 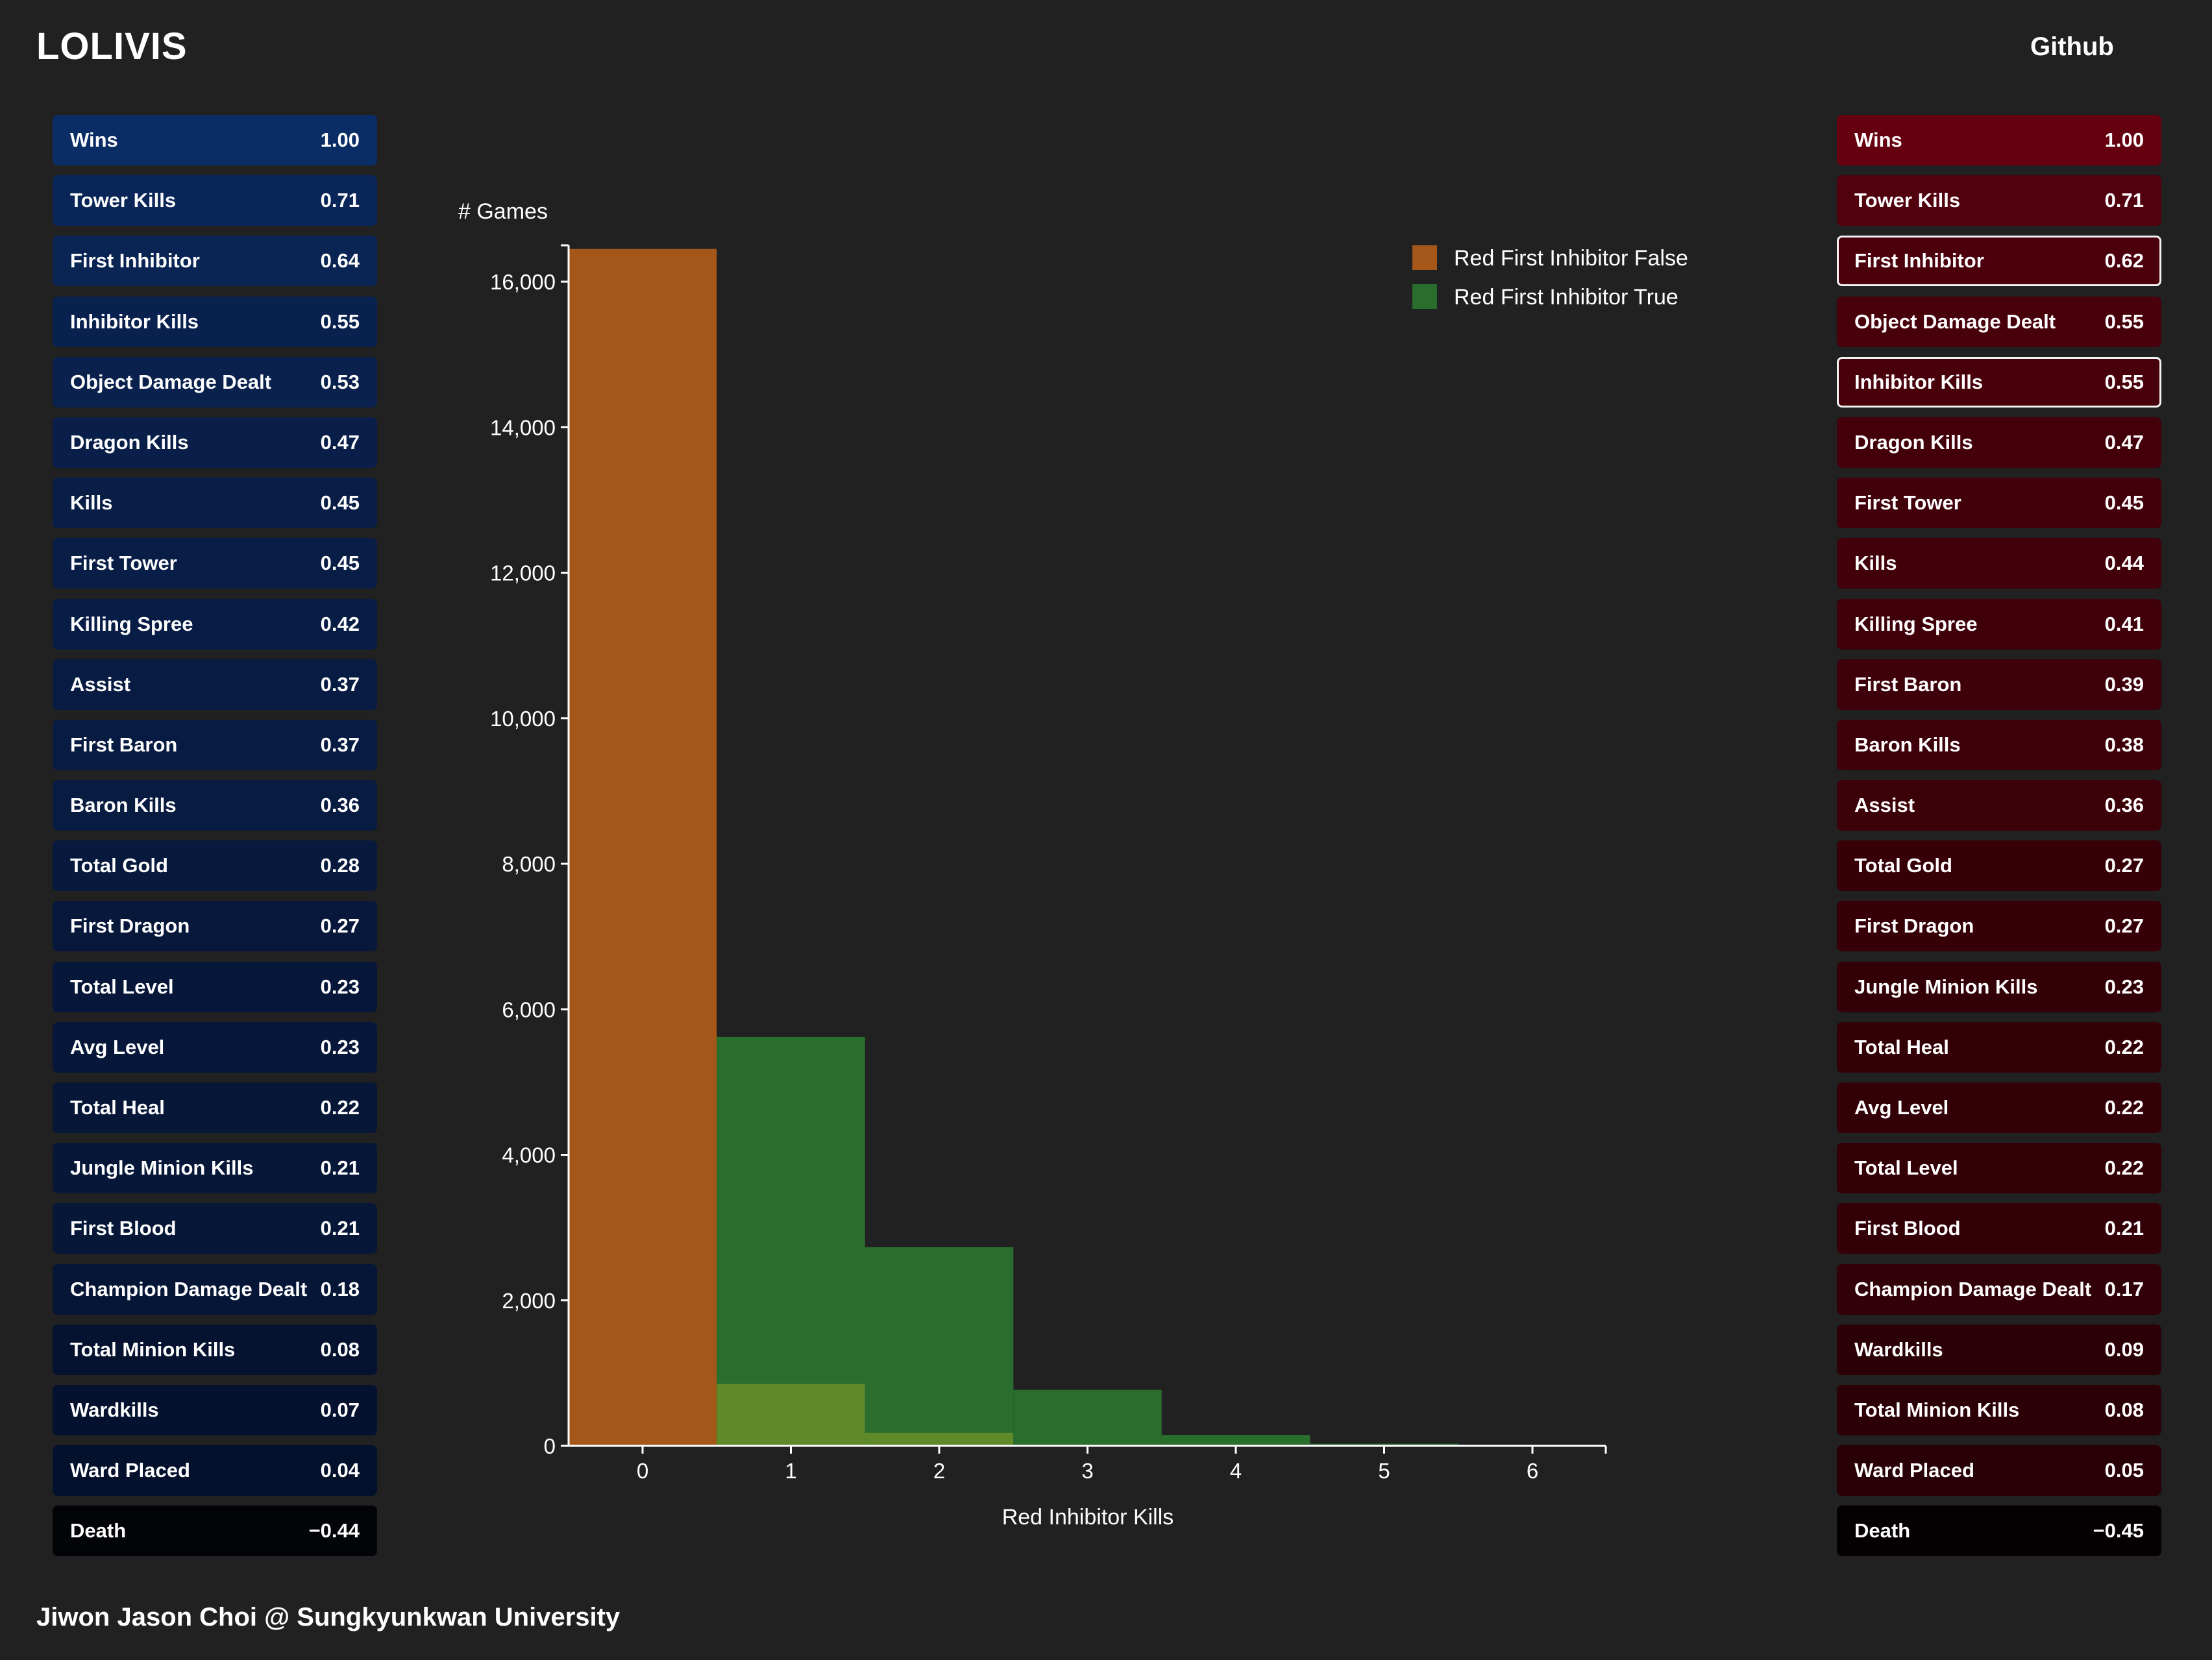 I want to click on feature-label: Wins, so click(x=94, y=139).